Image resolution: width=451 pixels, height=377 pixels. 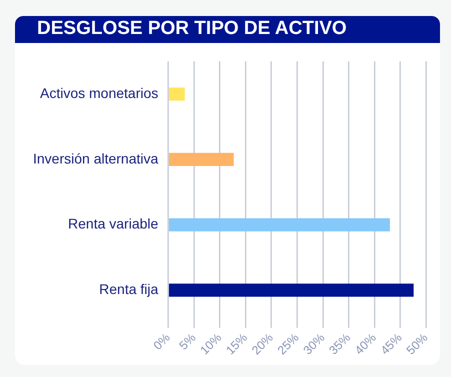 I want to click on x-tick-label: 0%, so click(x=161, y=341).